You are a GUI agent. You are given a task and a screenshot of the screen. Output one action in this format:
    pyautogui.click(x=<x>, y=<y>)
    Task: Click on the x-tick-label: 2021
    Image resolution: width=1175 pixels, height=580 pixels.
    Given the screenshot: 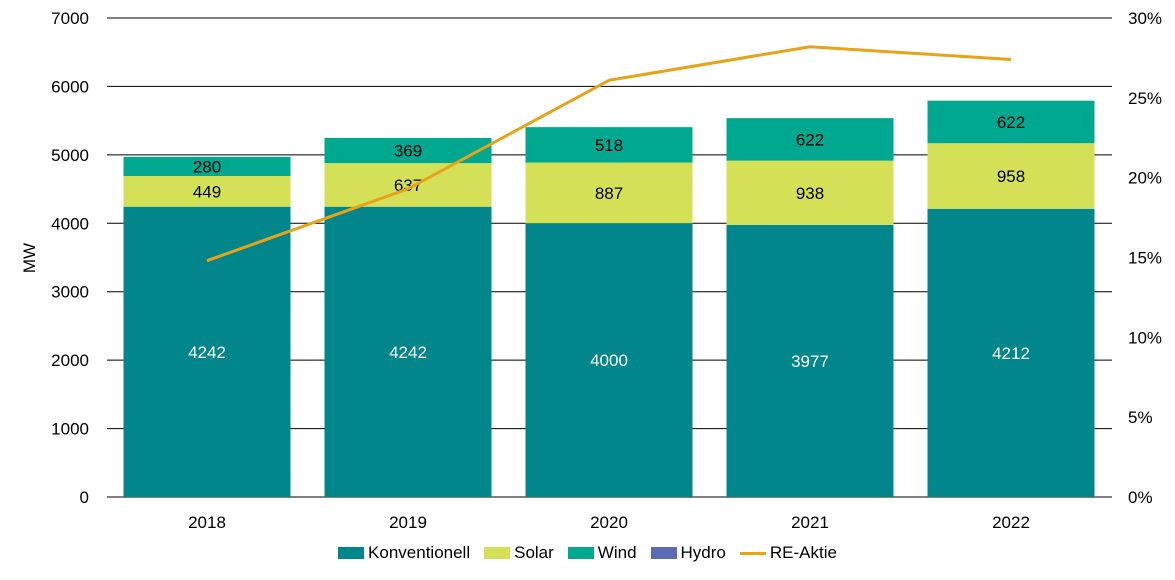 What is the action you would take?
    pyautogui.click(x=810, y=522)
    